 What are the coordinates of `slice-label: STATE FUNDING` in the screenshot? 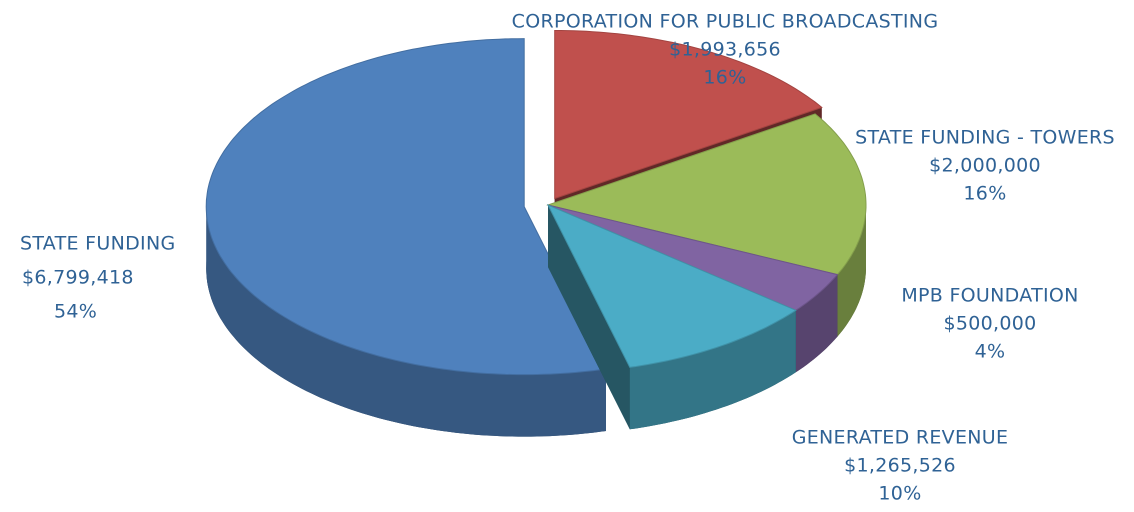 It's located at (97, 244).